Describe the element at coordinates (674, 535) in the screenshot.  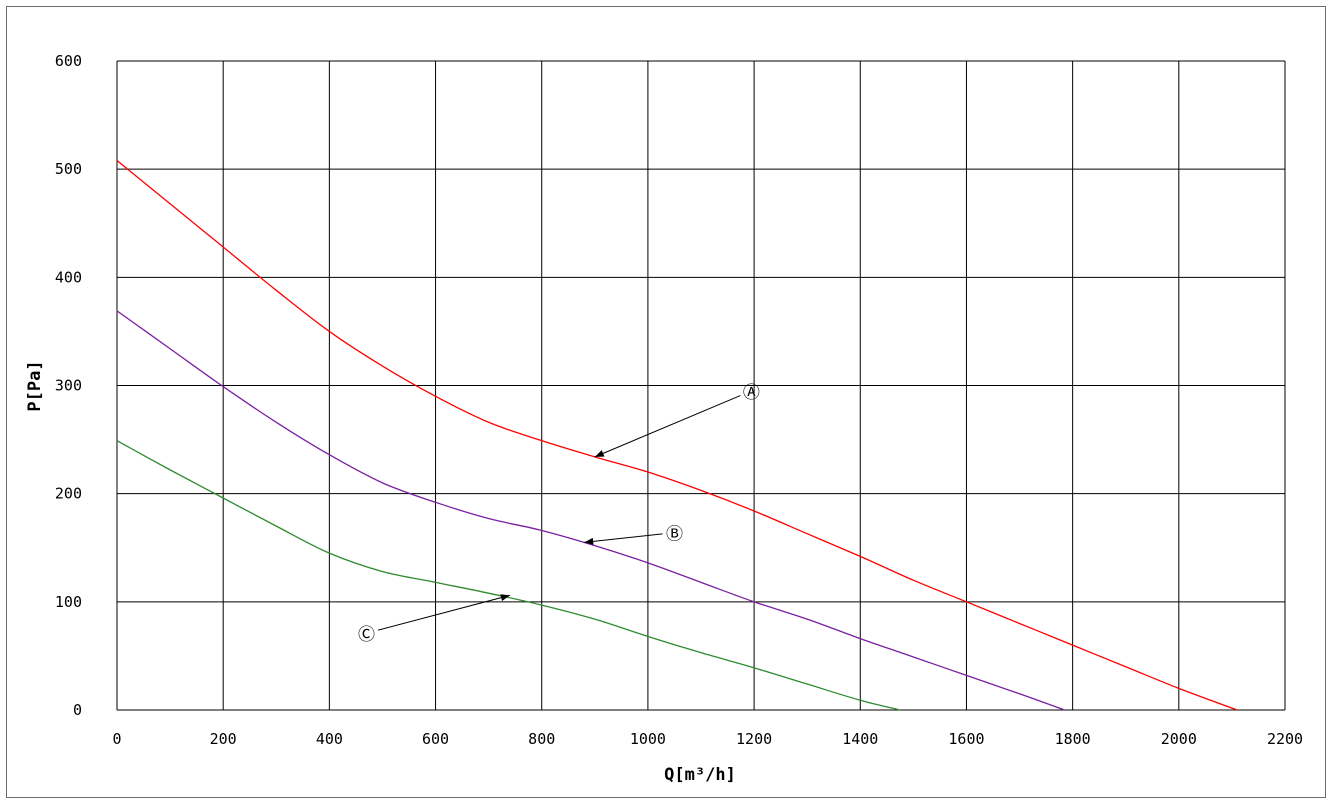
I see `annotation-label-b: Ⓑ` at that location.